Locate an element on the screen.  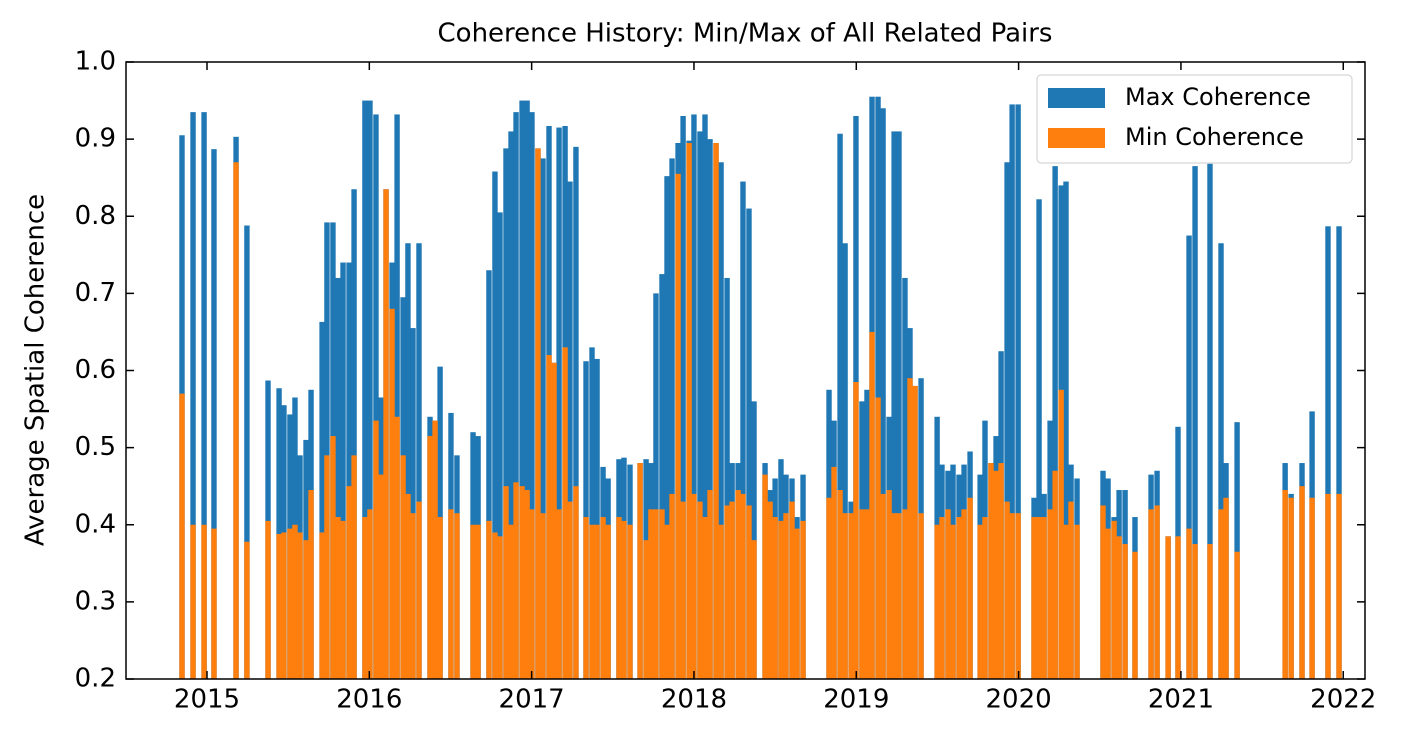
x-tick-label: 2022 is located at coordinates (1343, 700).